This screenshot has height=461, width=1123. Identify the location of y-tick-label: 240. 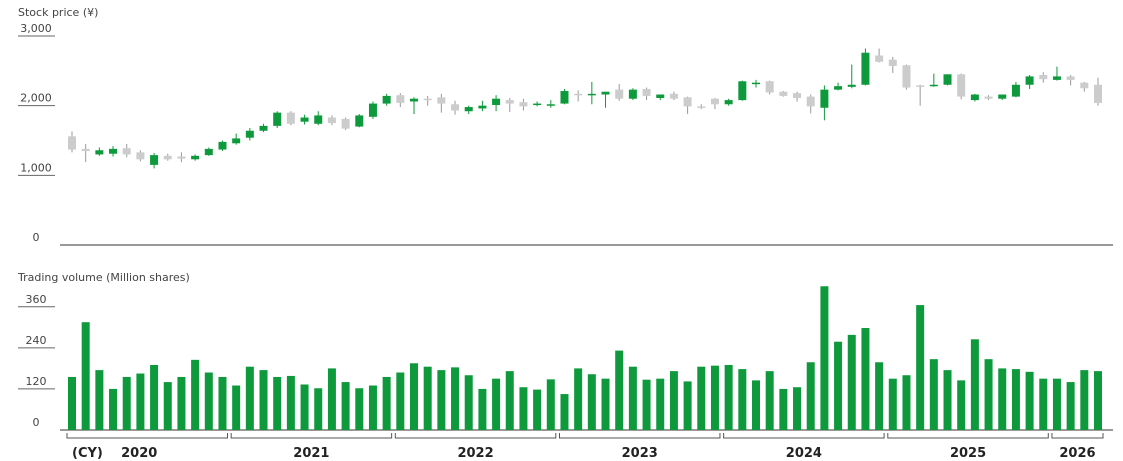
(36, 340).